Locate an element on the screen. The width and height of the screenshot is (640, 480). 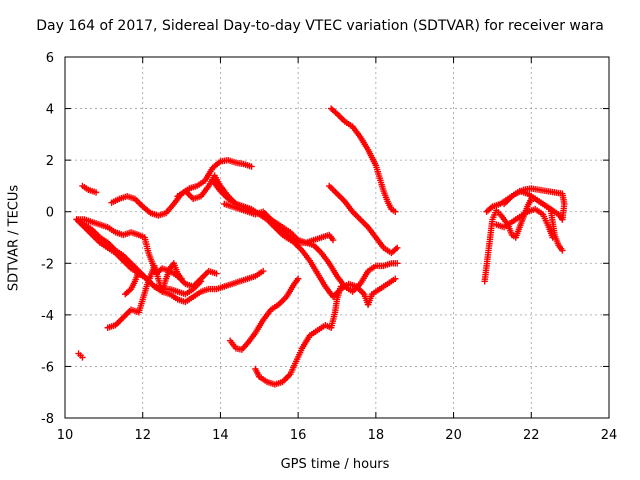
y-tick-label: 0 is located at coordinates (50, 213).